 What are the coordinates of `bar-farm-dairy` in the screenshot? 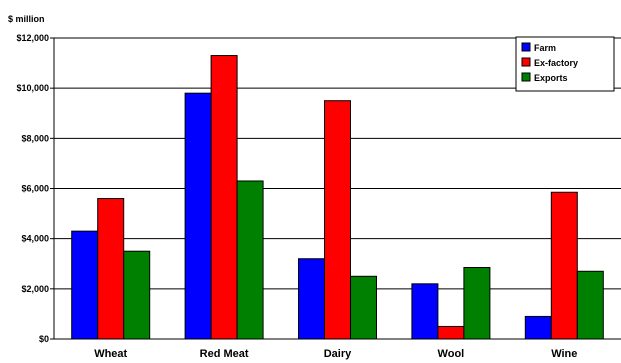 It's located at (311, 299).